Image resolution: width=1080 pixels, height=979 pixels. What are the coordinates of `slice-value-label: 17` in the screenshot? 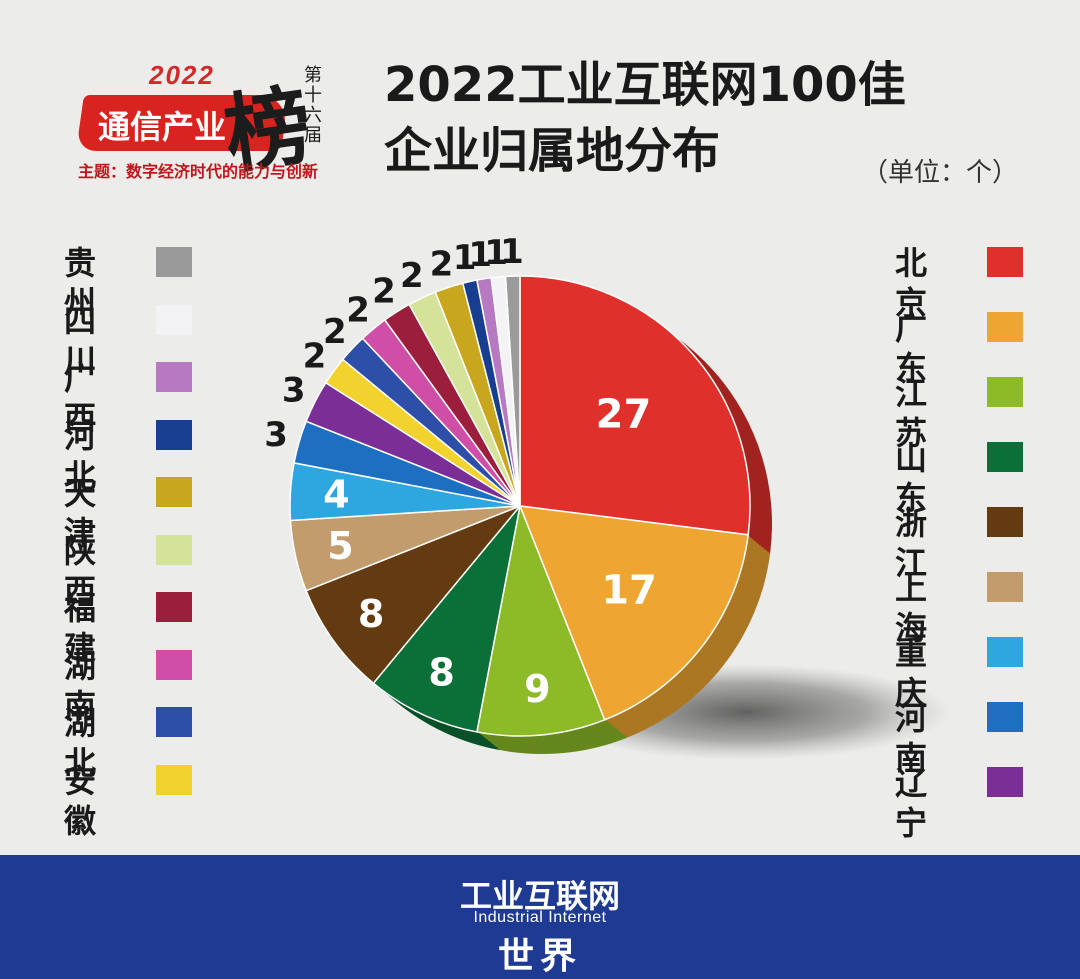 It's located at (629, 591).